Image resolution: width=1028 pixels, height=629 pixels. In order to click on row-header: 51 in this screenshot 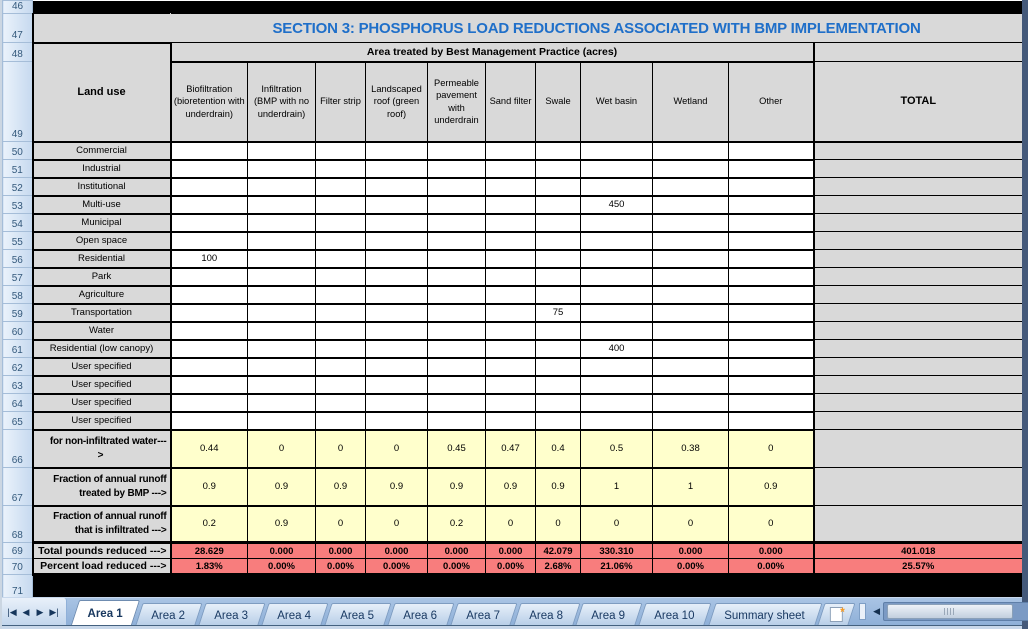, I will do `click(17, 168)`.